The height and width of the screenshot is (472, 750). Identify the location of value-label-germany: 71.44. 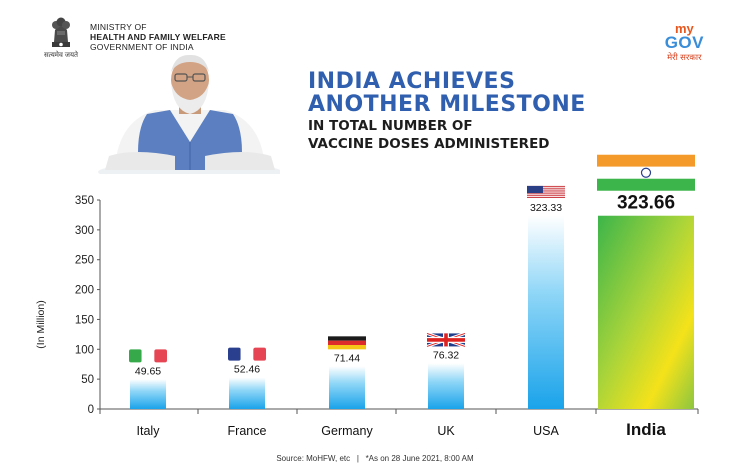
(347, 358).